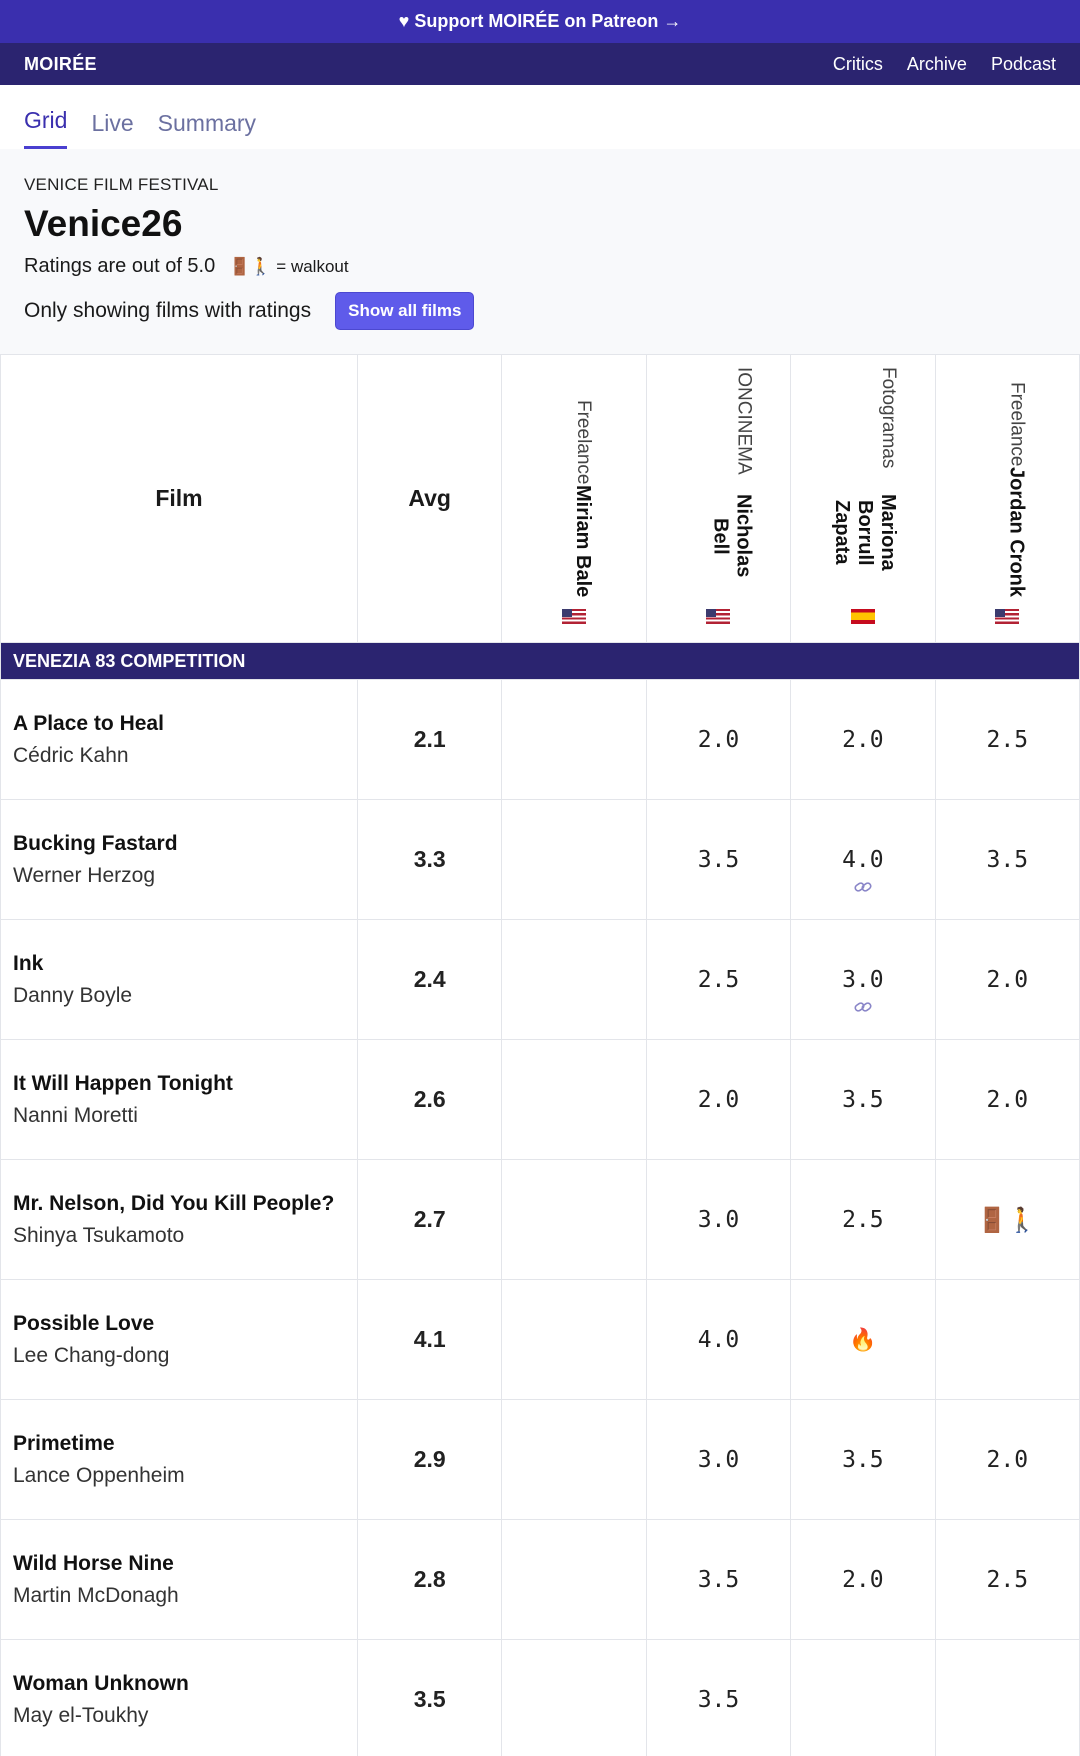 This screenshot has width=1080, height=1756. What do you see at coordinates (857, 63) in the screenshot?
I see `nav-critics-link: Critics` at bounding box center [857, 63].